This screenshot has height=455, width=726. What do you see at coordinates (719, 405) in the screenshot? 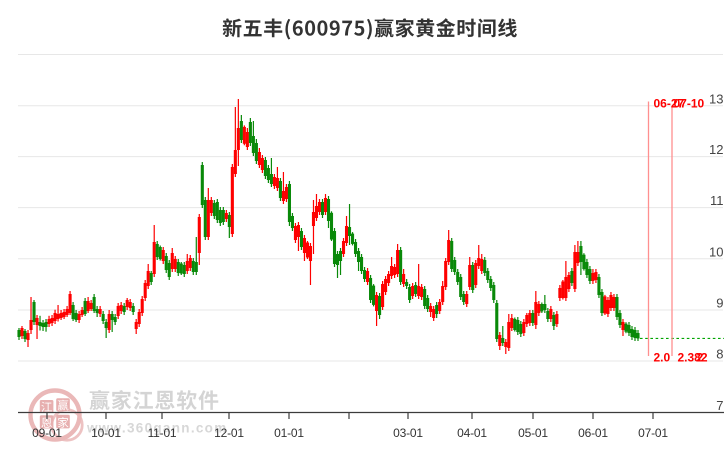
I see `svg-text: 7` at bounding box center [719, 405].